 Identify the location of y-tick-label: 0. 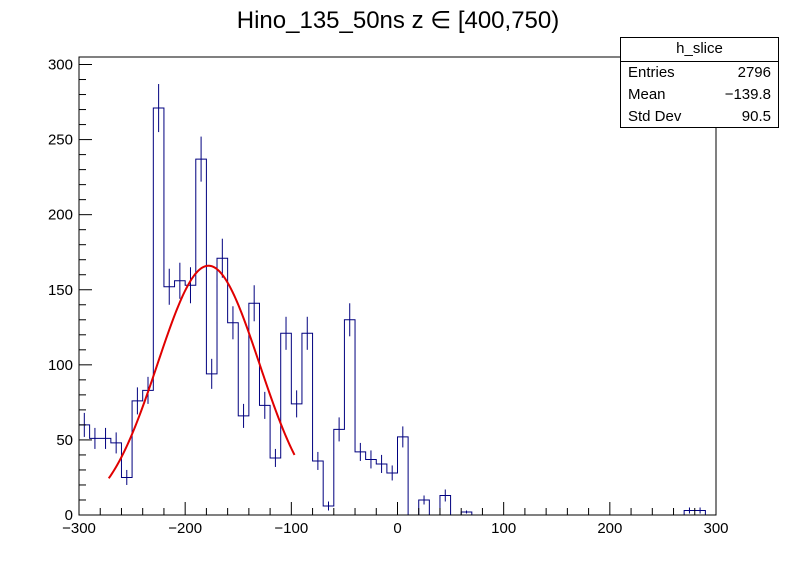
(69, 515).